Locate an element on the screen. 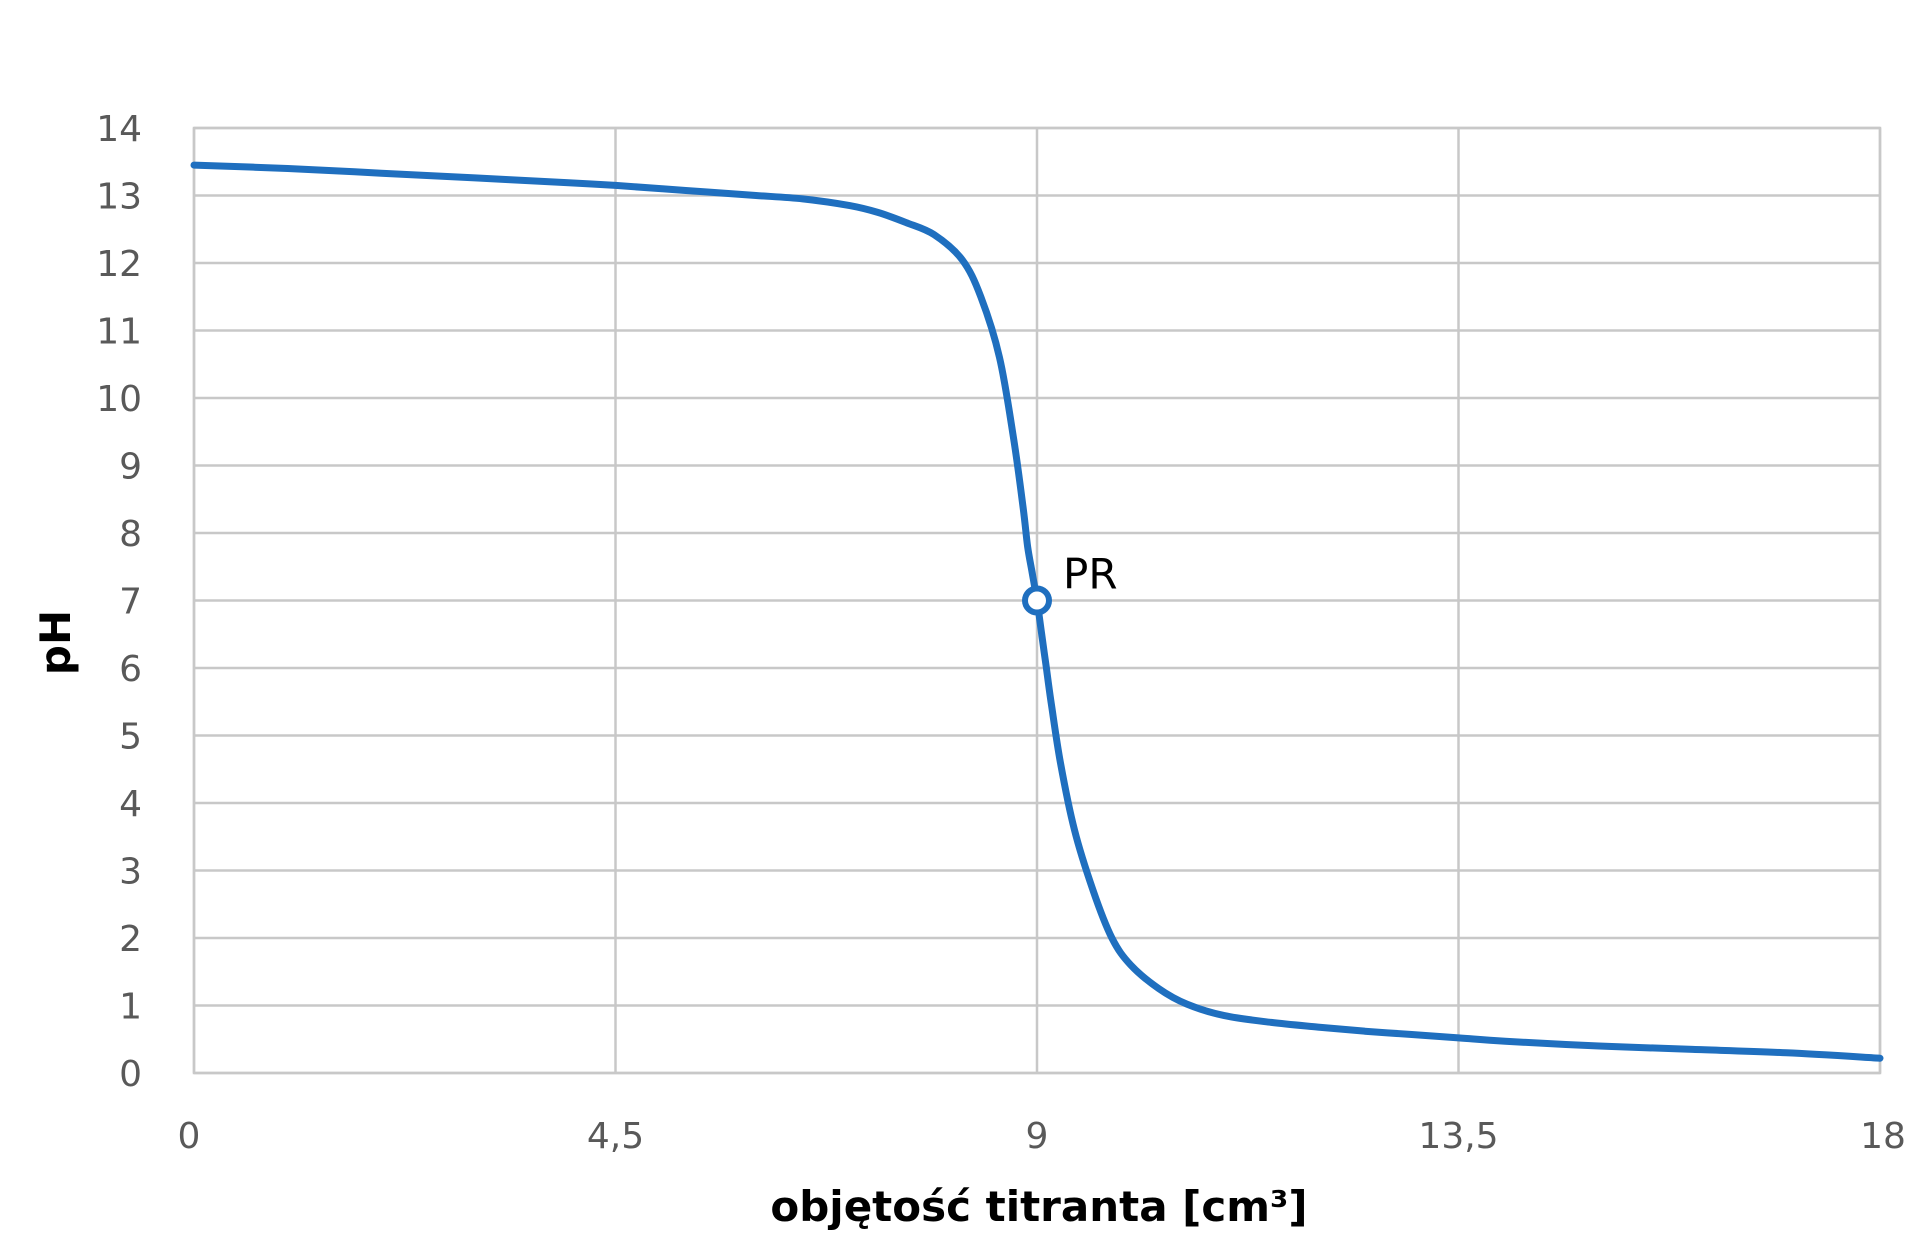 Image resolution: width=1920 pixels, height=1254 pixels. y-tick-label: 3 is located at coordinates (130, 872).